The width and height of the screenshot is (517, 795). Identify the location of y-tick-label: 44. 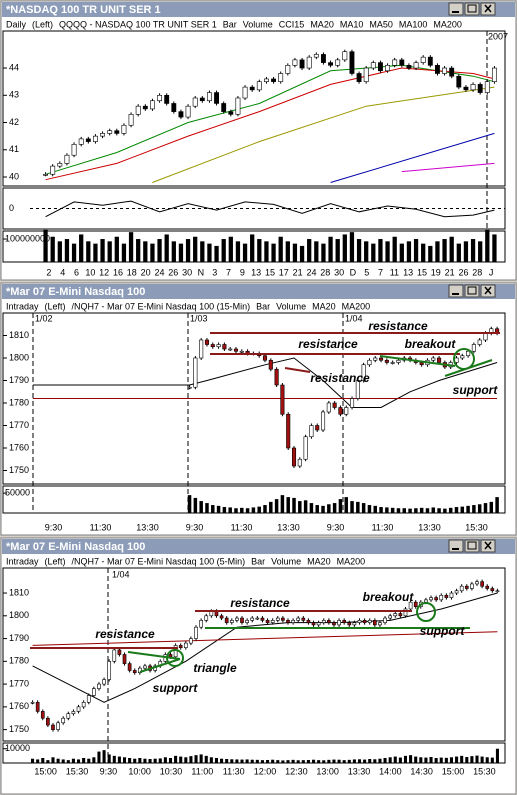
(14, 67).